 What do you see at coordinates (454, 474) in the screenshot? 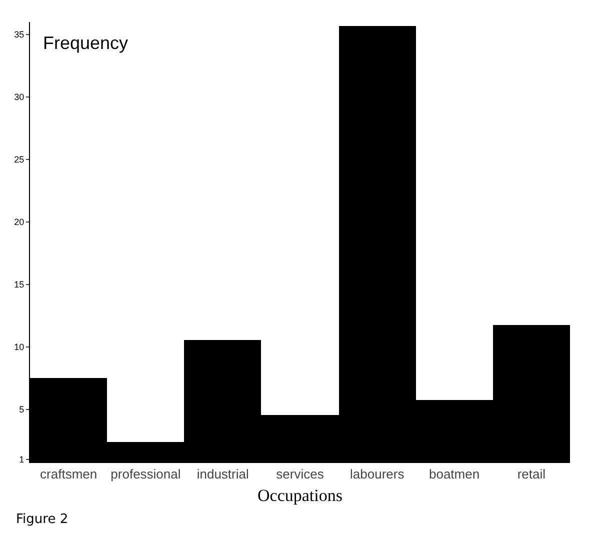
I see `x-tick-label: boatmen` at bounding box center [454, 474].